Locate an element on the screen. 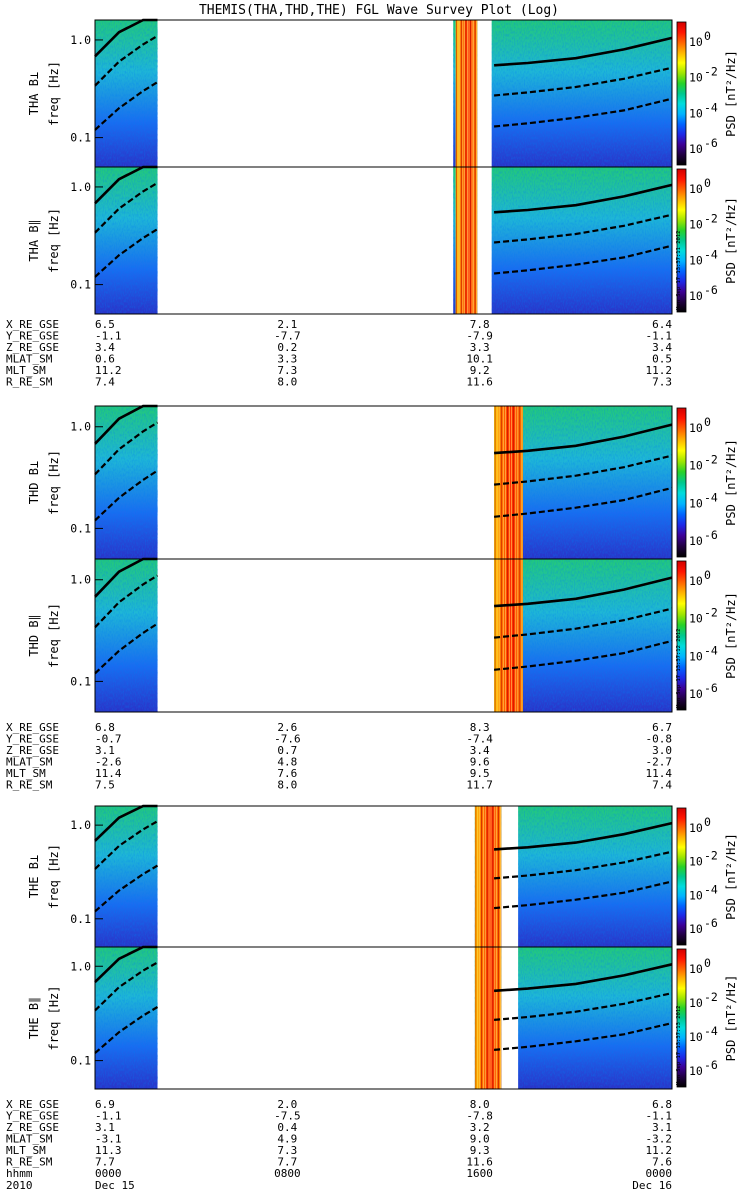 Image resolution: width=750 pixels, height=1200 pixels. ephemeris-value: 0.7 is located at coordinates (287, 750).